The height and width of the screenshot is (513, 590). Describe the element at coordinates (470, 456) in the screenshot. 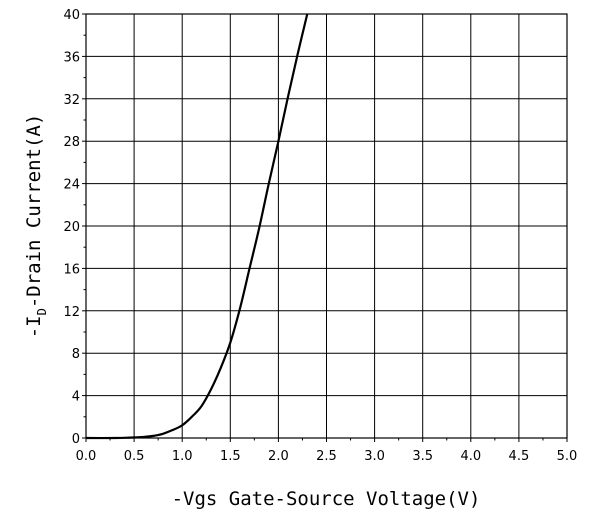

I see `x-tick-label: 4.0` at that location.